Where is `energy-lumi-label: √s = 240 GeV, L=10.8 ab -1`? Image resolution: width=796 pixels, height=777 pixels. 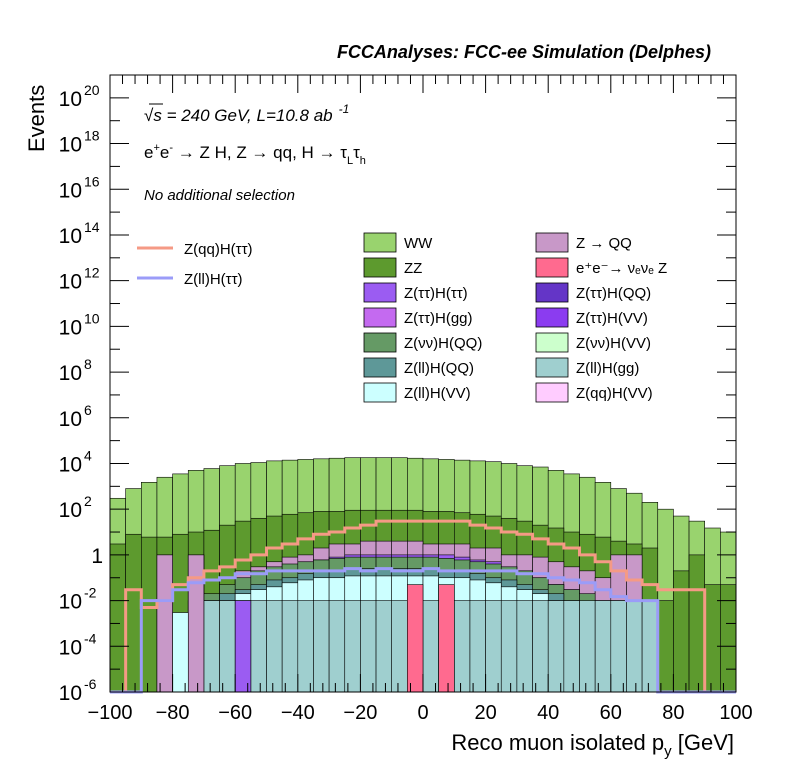 energy-lumi-label: √s = 240 GeV, L=10.8 ab -1 is located at coordinates (246, 113).